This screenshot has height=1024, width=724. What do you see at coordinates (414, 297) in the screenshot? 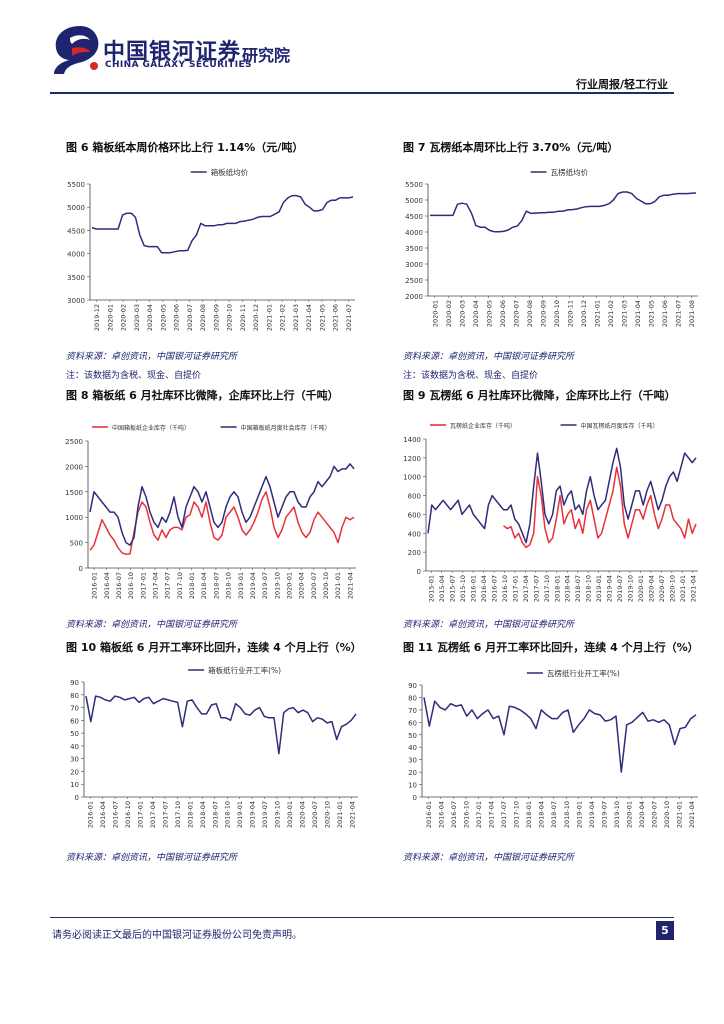
I see `y-tick-label: 2000` at bounding box center [414, 297].